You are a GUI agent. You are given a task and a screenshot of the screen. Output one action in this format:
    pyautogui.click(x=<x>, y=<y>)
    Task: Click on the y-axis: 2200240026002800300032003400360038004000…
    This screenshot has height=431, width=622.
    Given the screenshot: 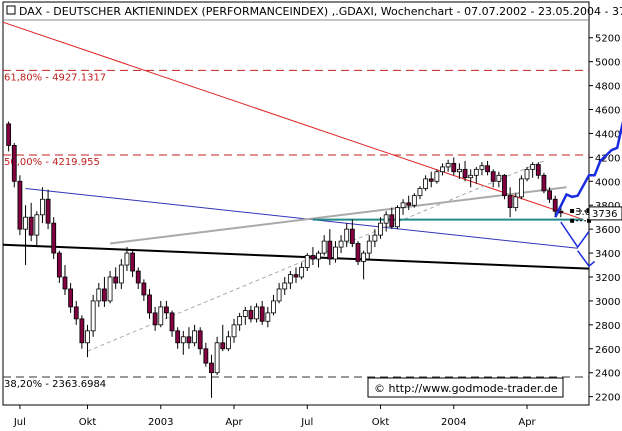 What is the action you would take?
    pyautogui.click(x=604, y=219)
    